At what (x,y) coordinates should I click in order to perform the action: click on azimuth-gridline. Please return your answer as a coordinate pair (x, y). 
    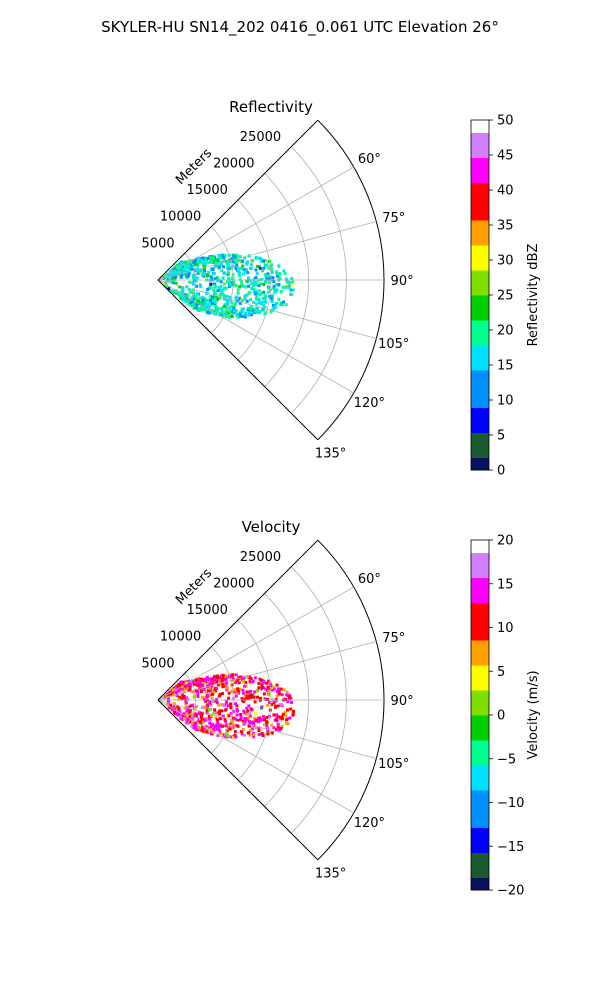
    Looking at the image, I should click on (267, 671).